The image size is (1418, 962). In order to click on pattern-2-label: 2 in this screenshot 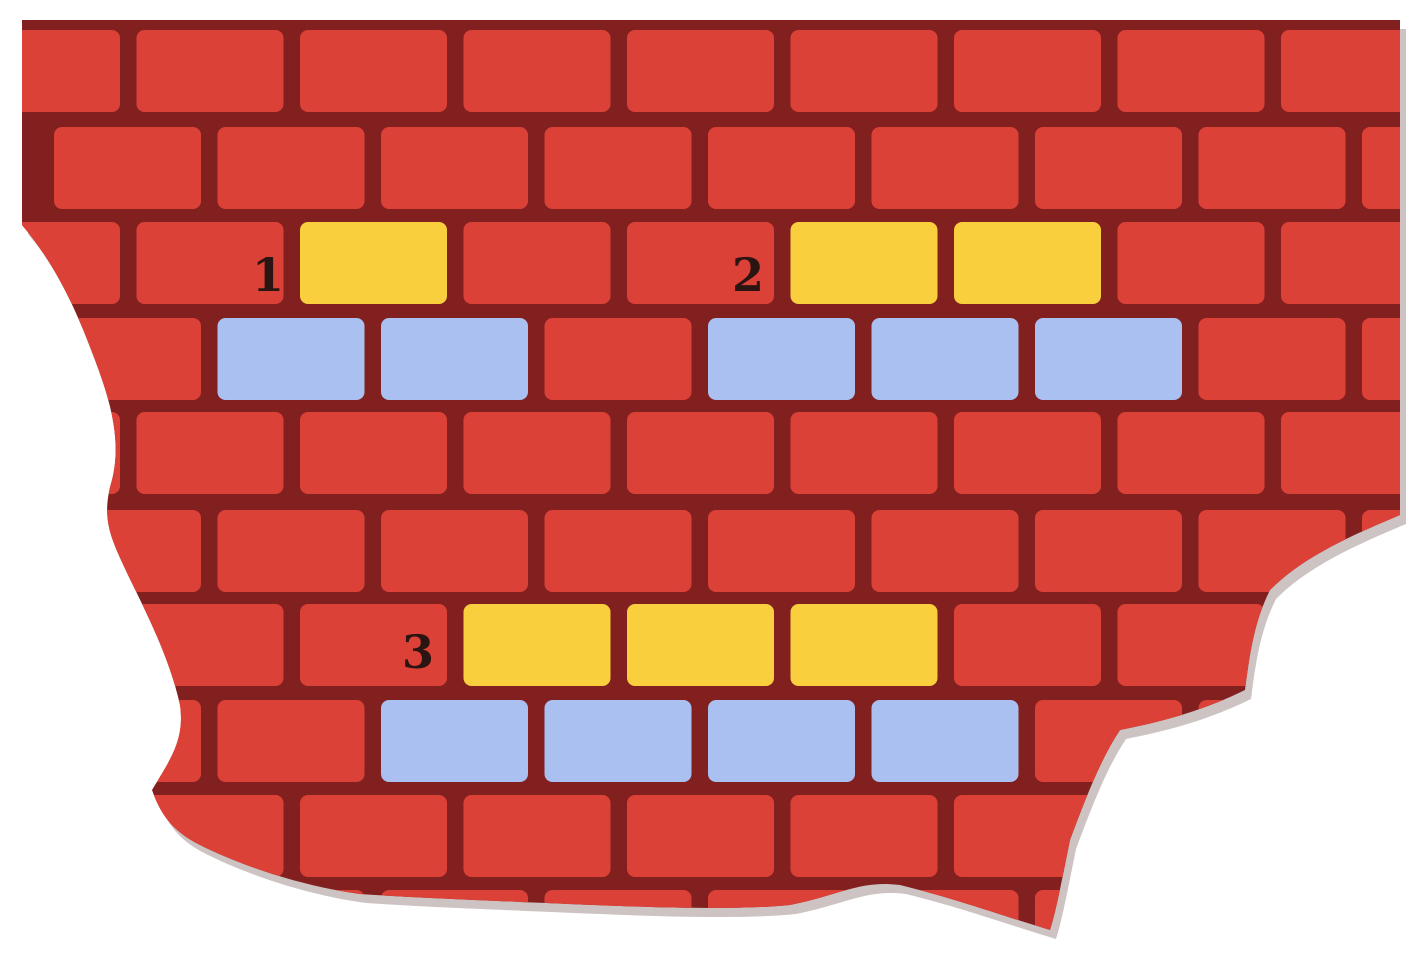, I will do `click(748, 275)`.